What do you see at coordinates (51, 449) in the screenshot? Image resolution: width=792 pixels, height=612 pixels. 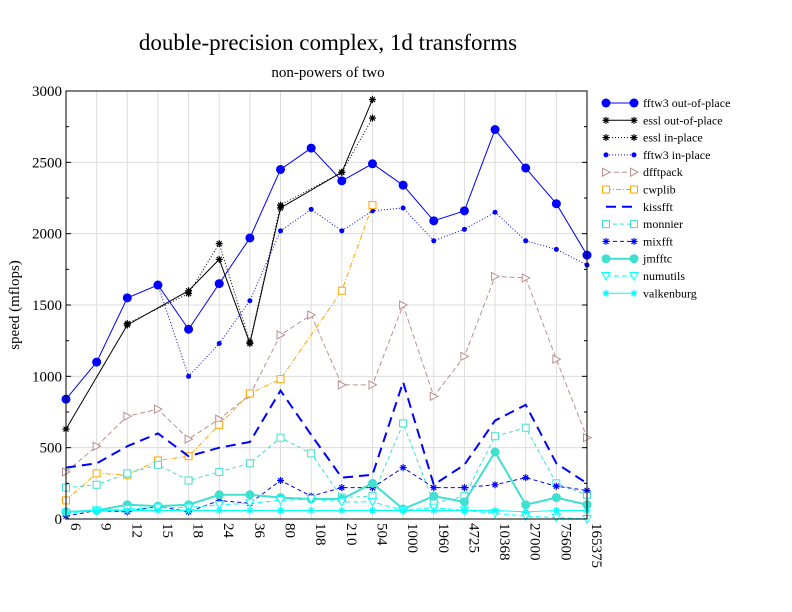 I see `y-tick-label: 500` at bounding box center [51, 449].